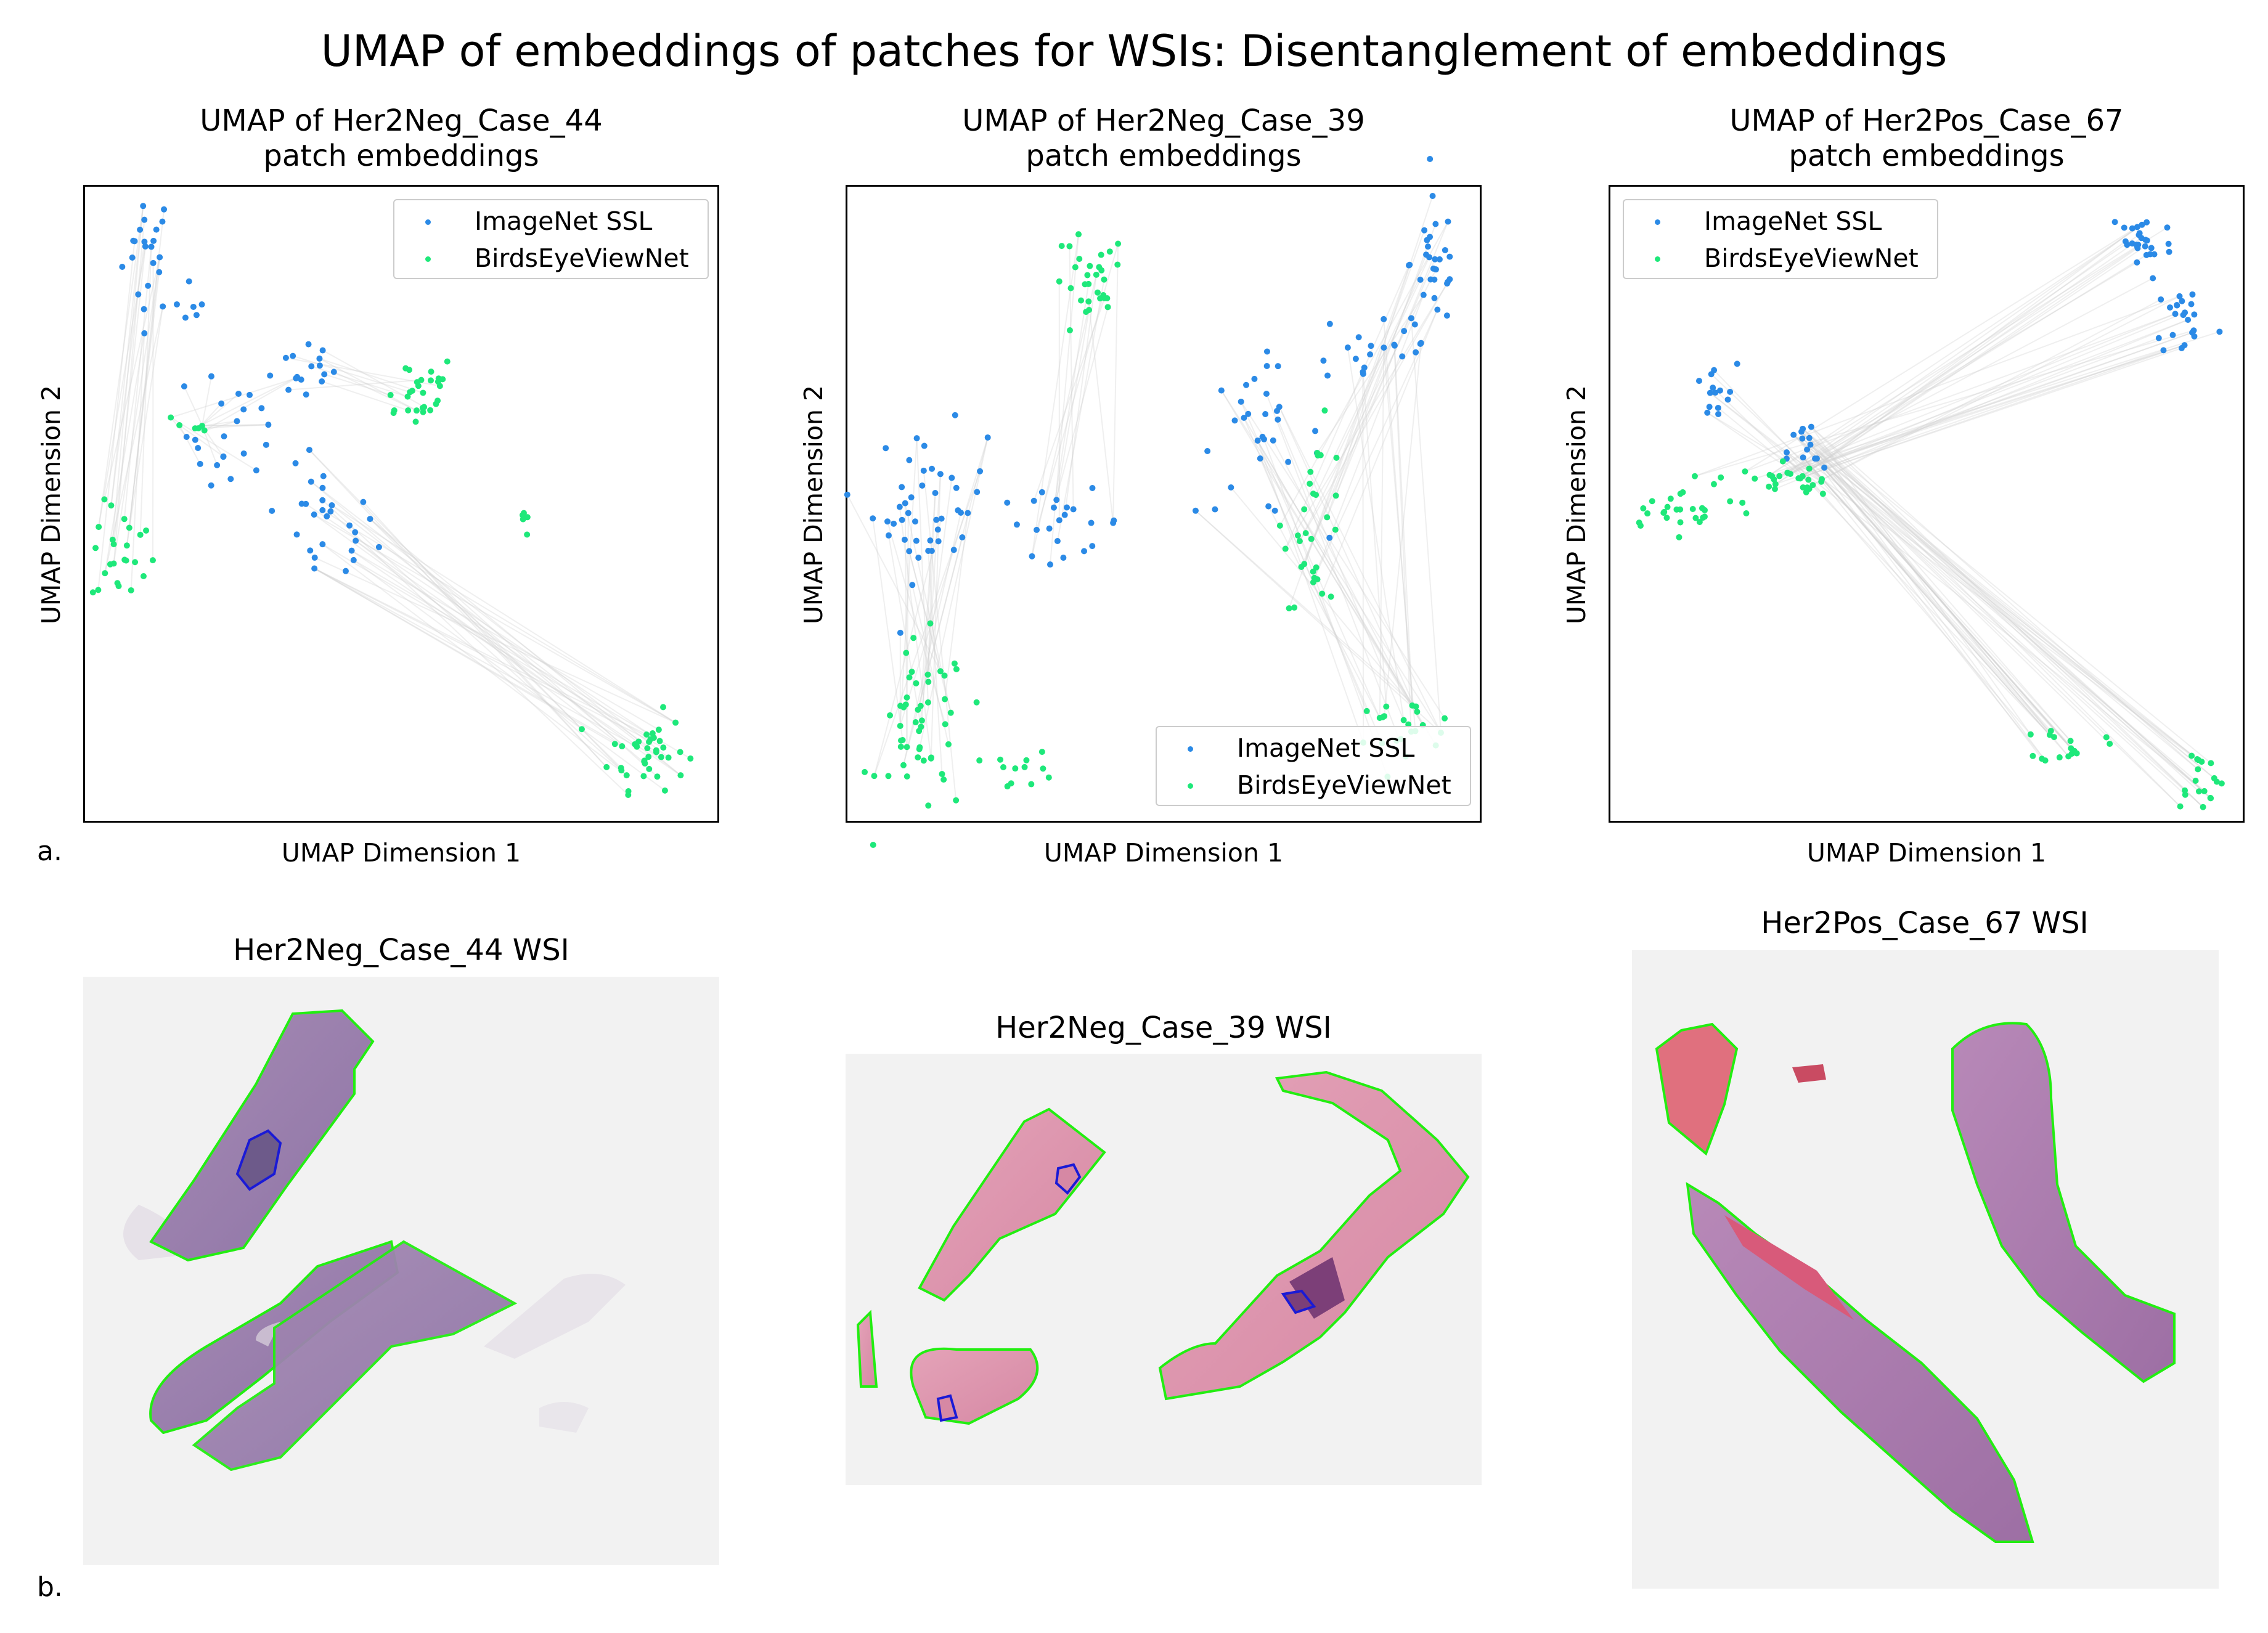 This screenshot has width=2268, height=1633. I want to click on wsi-3-title: Her2Pos_Case_67 WSI, so click(1925, 923).